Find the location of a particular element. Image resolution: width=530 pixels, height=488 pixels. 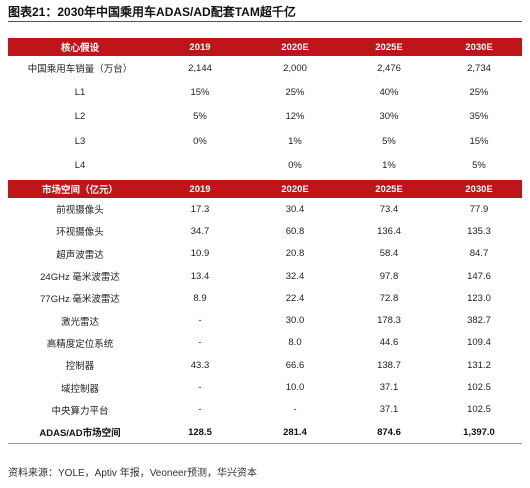

header-cell: 2020E is located at coordinates (295, 189).